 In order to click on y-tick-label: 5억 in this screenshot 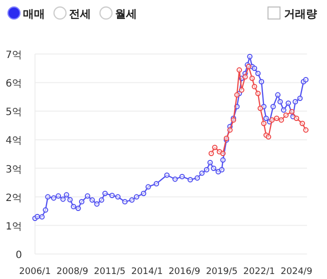, I will do `click(14, 112)`.